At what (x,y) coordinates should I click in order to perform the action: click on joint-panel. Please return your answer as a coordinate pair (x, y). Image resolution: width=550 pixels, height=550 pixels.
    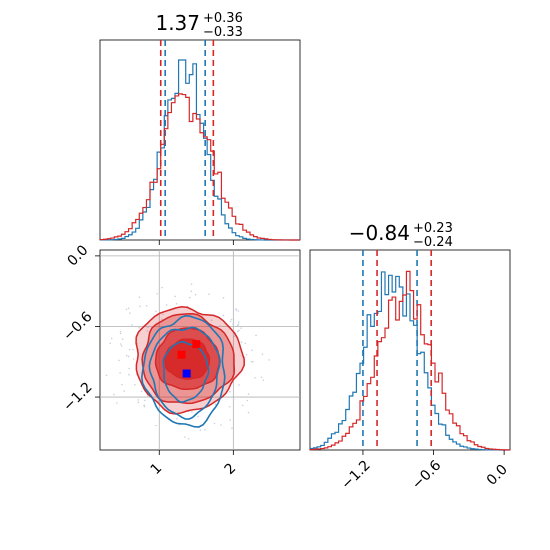
    Looking at the image, I should click on (200, 350).